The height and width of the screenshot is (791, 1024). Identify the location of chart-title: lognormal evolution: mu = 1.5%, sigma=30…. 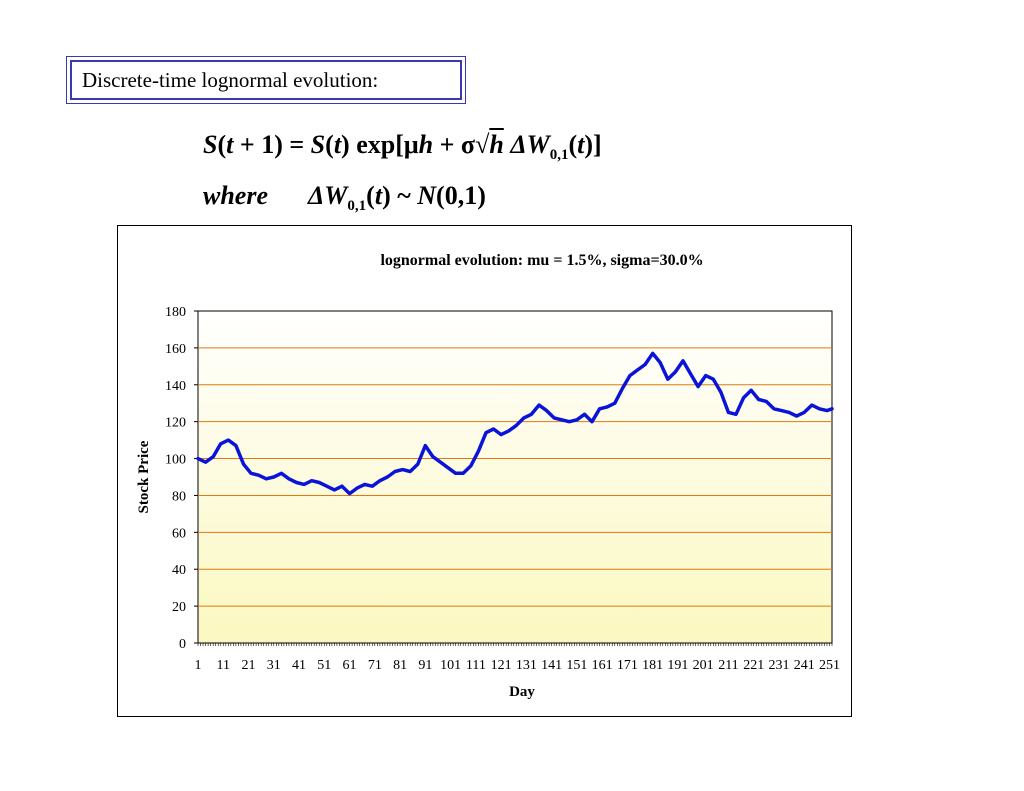
(541, 260).